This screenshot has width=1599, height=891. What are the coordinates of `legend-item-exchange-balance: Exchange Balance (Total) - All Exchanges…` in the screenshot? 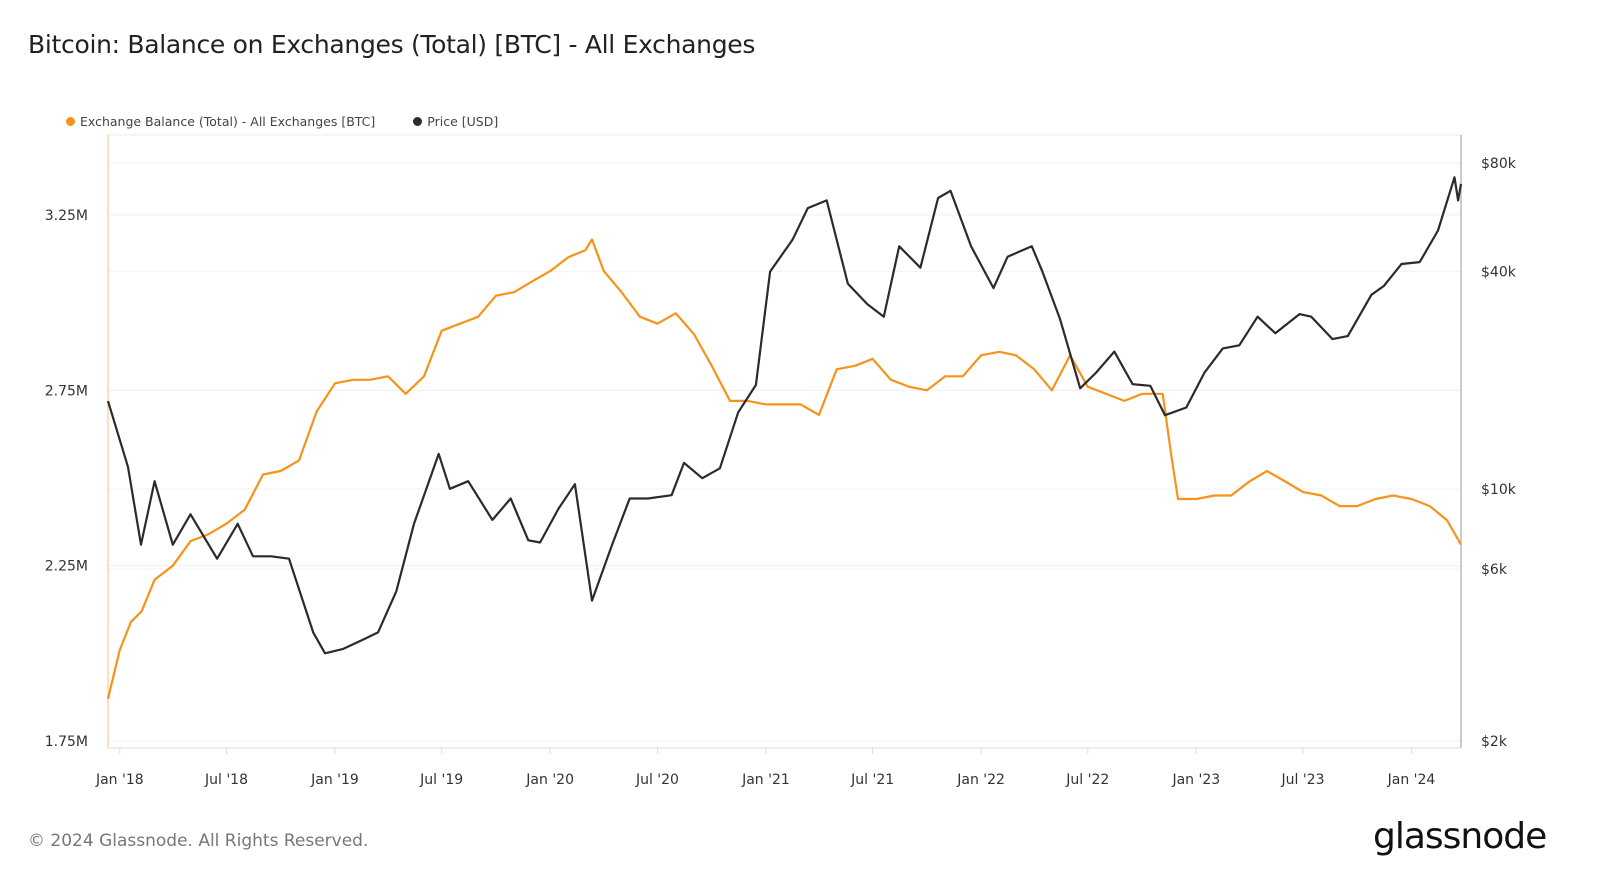 It's located at (220, 121).